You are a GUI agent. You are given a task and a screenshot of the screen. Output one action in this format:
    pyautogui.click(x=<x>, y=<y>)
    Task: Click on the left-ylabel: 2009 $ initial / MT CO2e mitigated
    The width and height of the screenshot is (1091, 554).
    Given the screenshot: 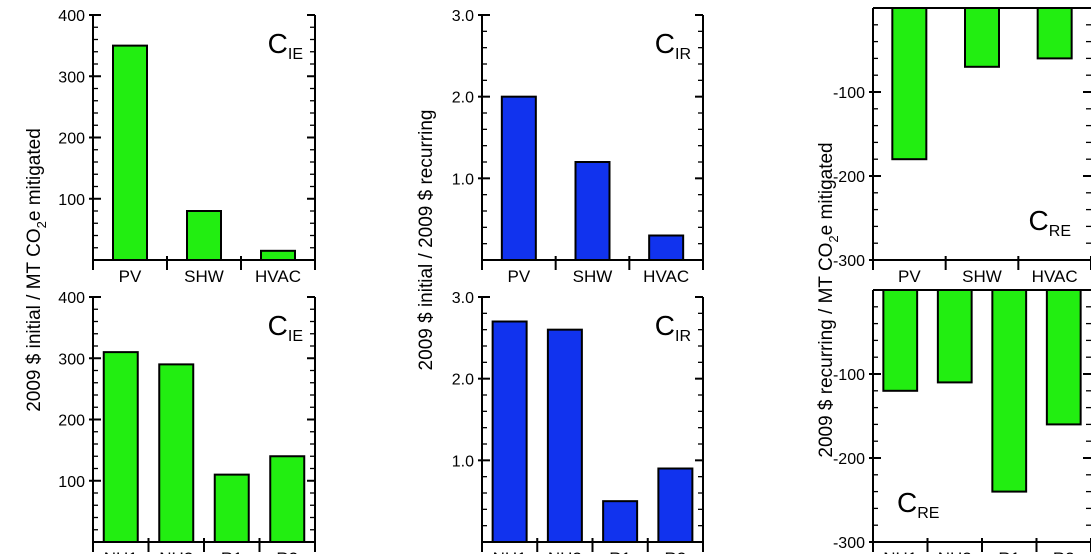 What is the action you would take?
    pyautogui.click(x=36, y=270)
    